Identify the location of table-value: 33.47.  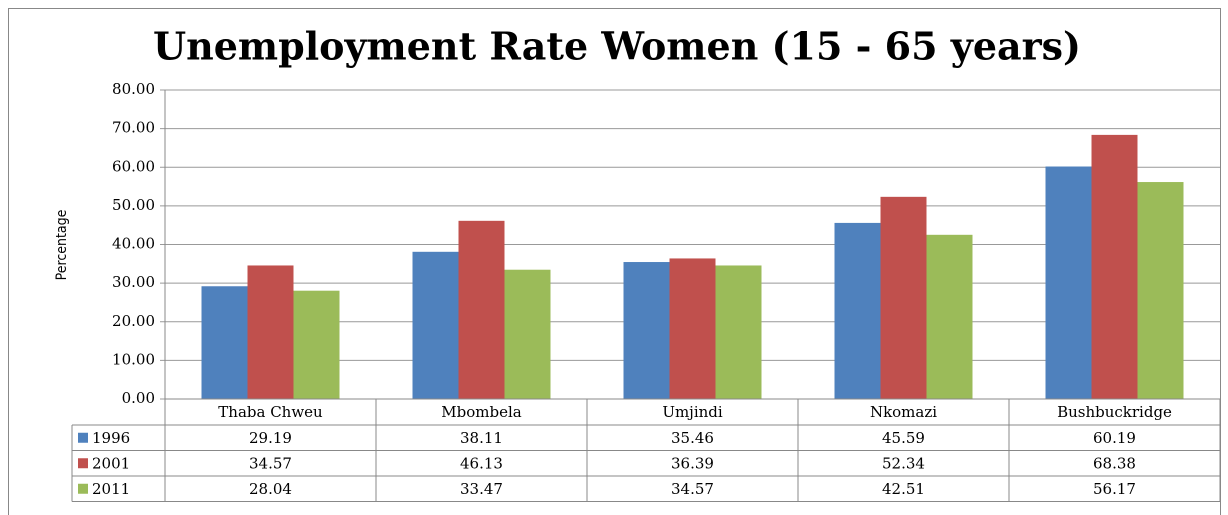
(481, 489).